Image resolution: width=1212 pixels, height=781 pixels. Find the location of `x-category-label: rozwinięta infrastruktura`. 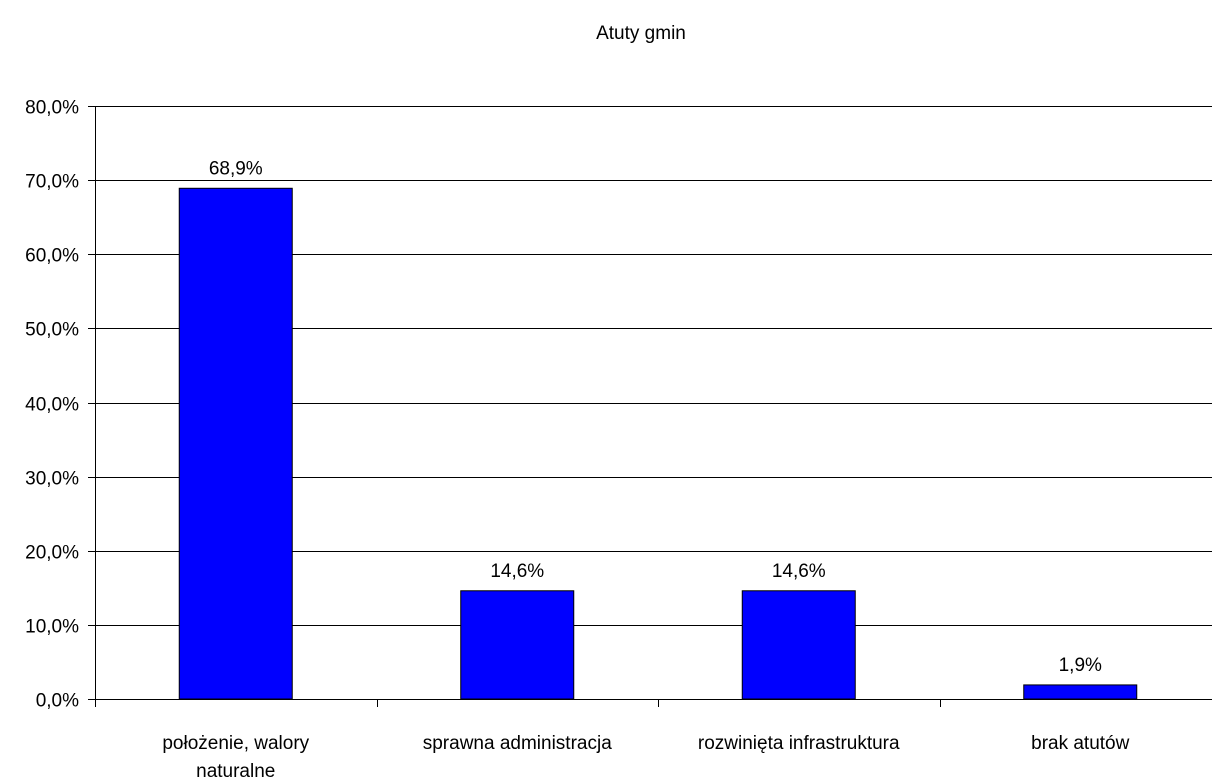

x-category-label: rozwinięta infrastruktura is located at coordinates (799, 743).